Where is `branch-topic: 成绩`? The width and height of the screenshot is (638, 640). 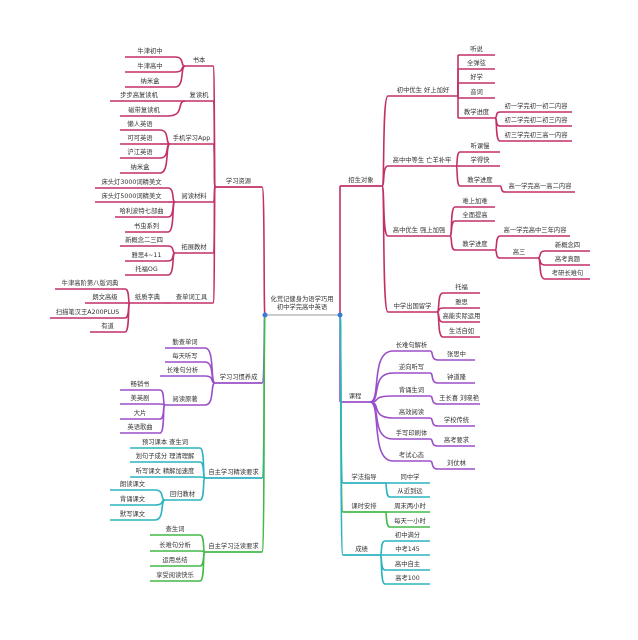
branch-topic: 成绩 is located at coordinates (361, 549).